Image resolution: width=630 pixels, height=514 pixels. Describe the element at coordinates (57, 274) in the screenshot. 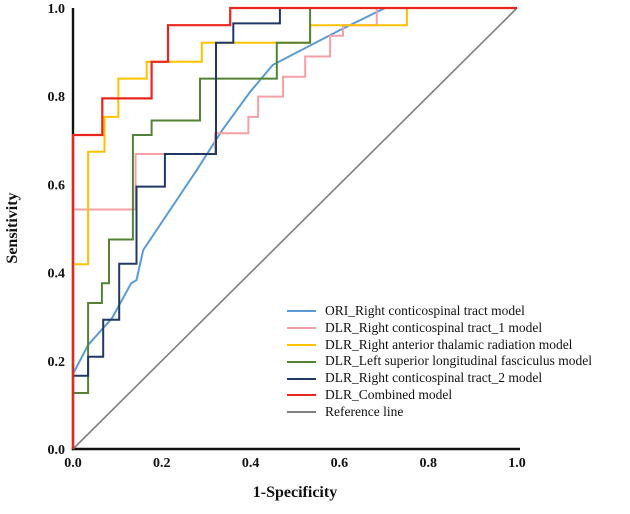

I see `y-tick-label: 0.4` at that location.